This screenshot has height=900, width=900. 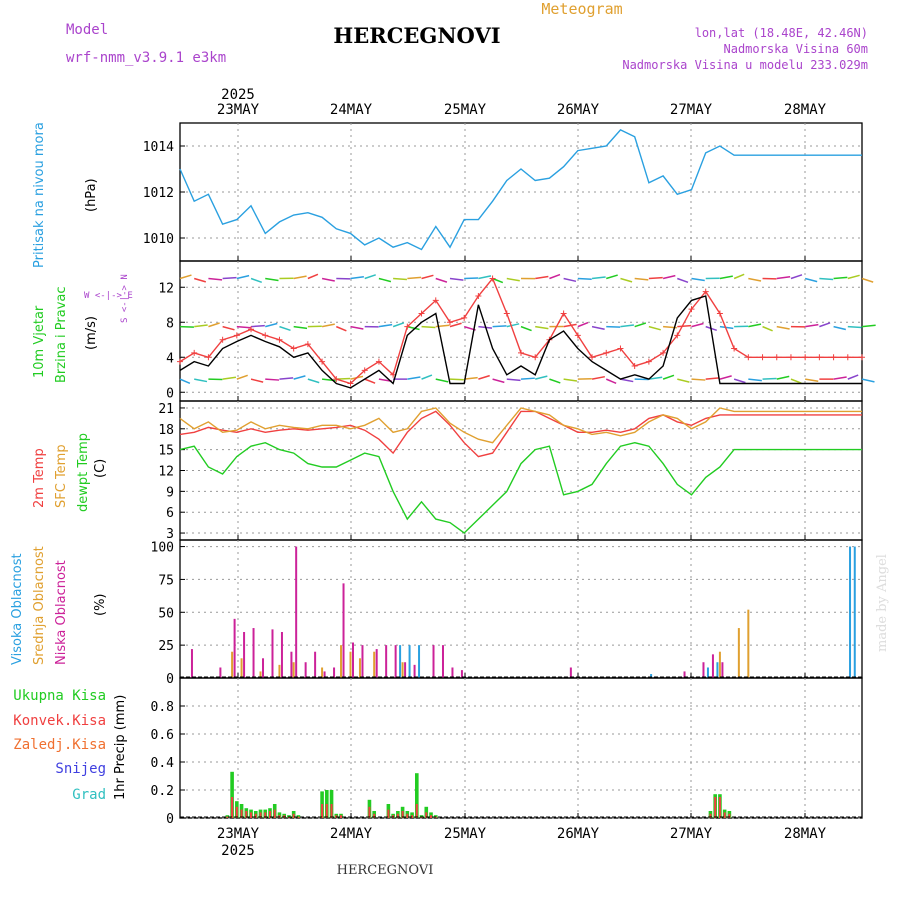 I want to click on wind-series-wind-speed, so click(x=520, y=331).